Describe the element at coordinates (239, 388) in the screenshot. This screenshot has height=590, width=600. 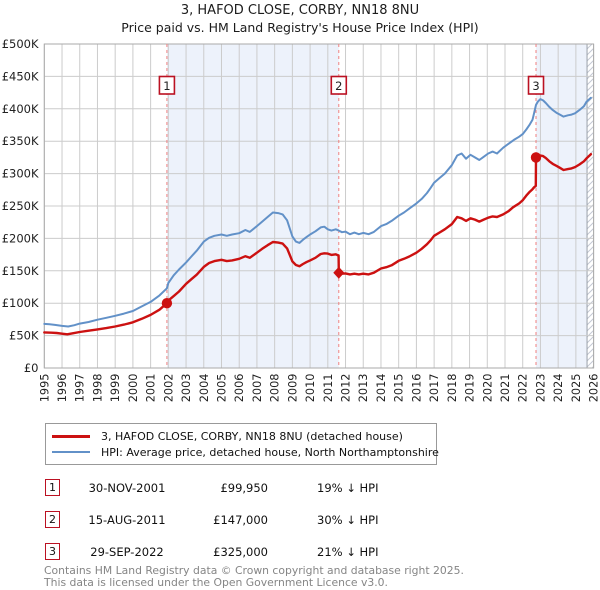
I see `x-tick-label-2006: 2006` at that location.